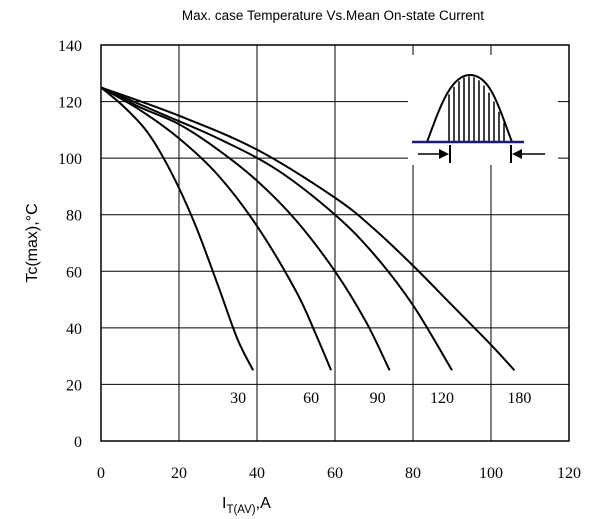  What do you see at coordinates (517, 154) in the screenshot?
I see `arrow-left-head-icon` at bounding box center [517, 154].